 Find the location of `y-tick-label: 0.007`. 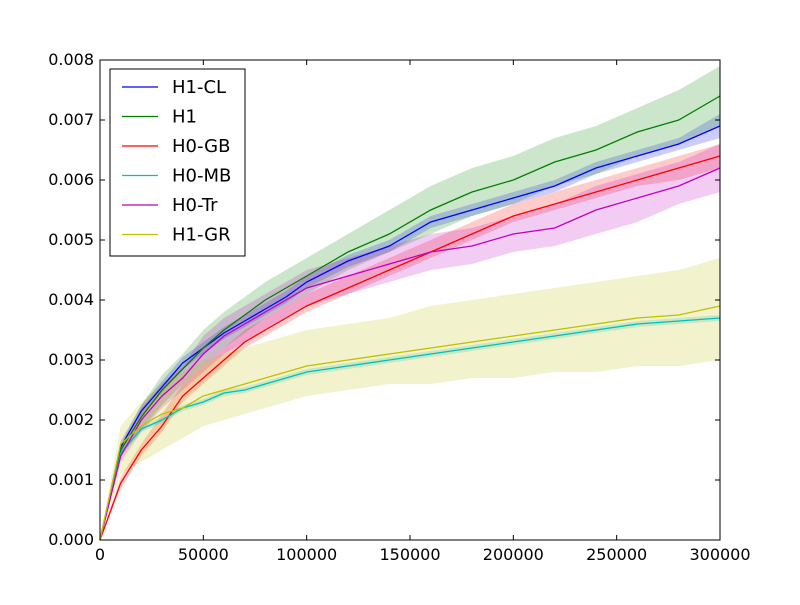

y-tick-label: 0.007 is located at coordinates (71, 119).